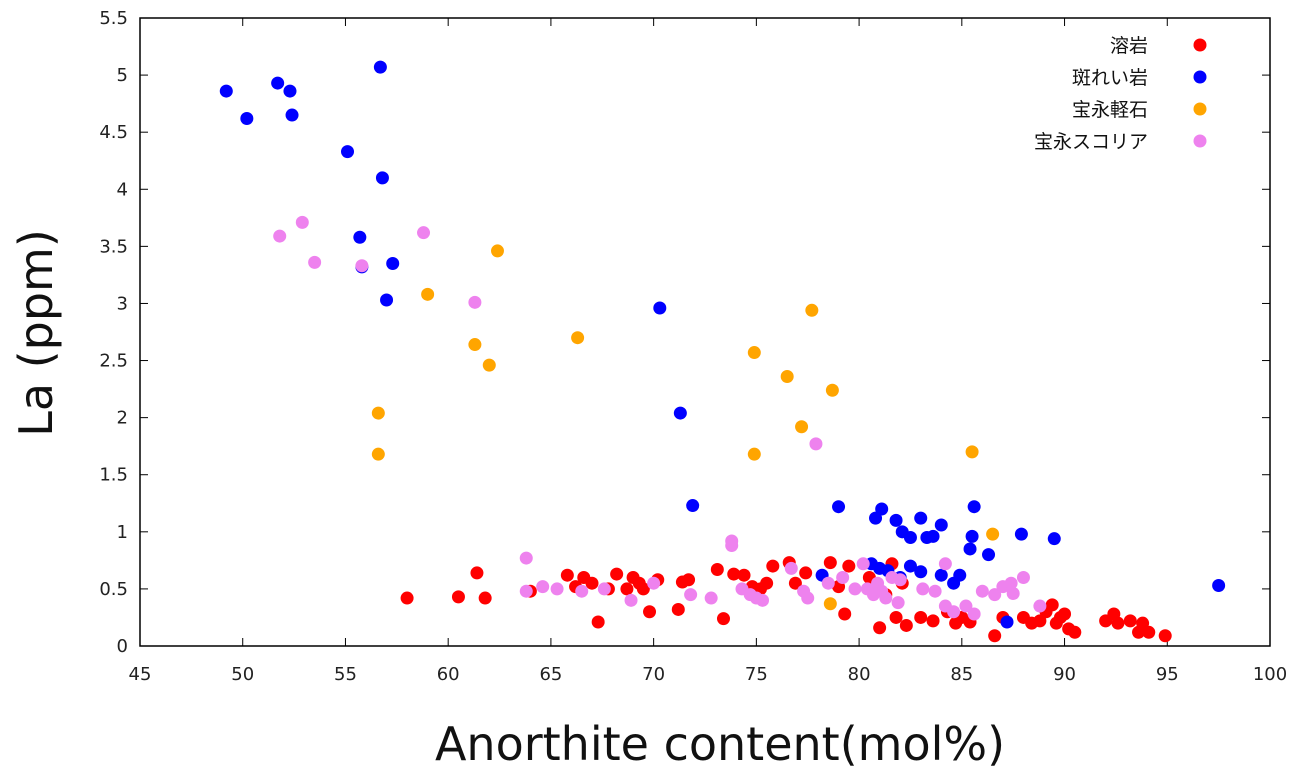  I want to click on legend-label-series-2: 宝永軽石, so click(1110, 110).